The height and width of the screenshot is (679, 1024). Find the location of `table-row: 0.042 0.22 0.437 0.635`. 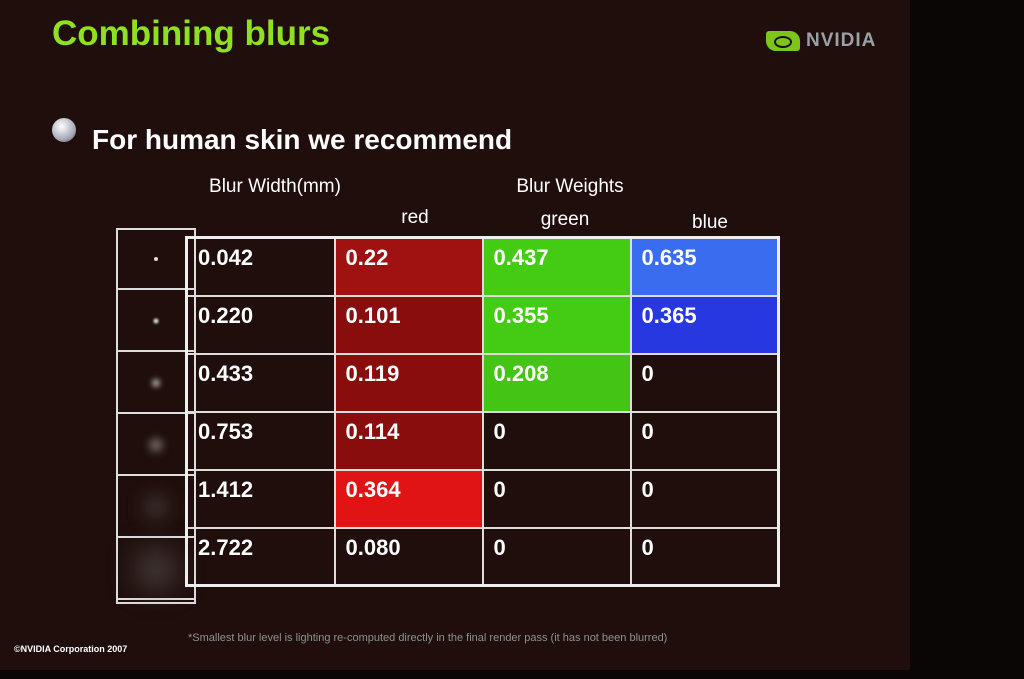

table-row: 0.042 0.22 0.437 0.635 is located at coordinates (482, 266).